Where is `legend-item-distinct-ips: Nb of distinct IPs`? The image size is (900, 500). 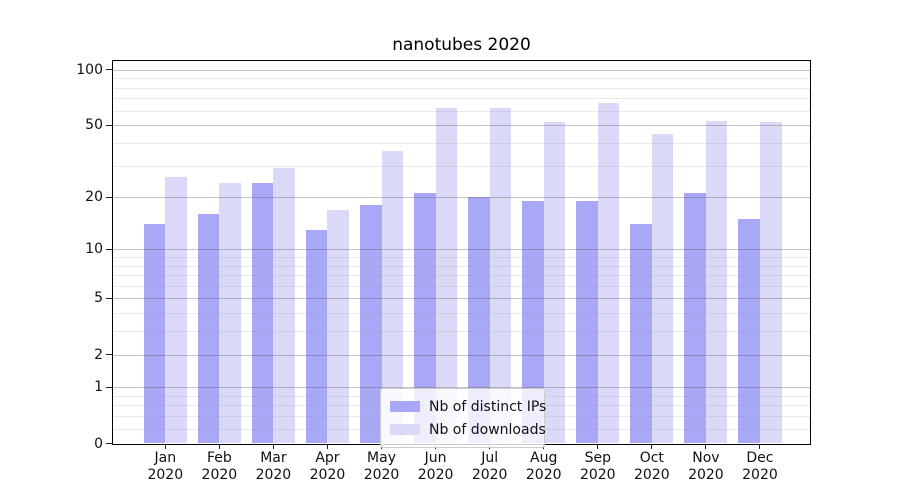 legend-item-distinct-ips: Nb of distinct IPs is located at coordinates (468, 406).